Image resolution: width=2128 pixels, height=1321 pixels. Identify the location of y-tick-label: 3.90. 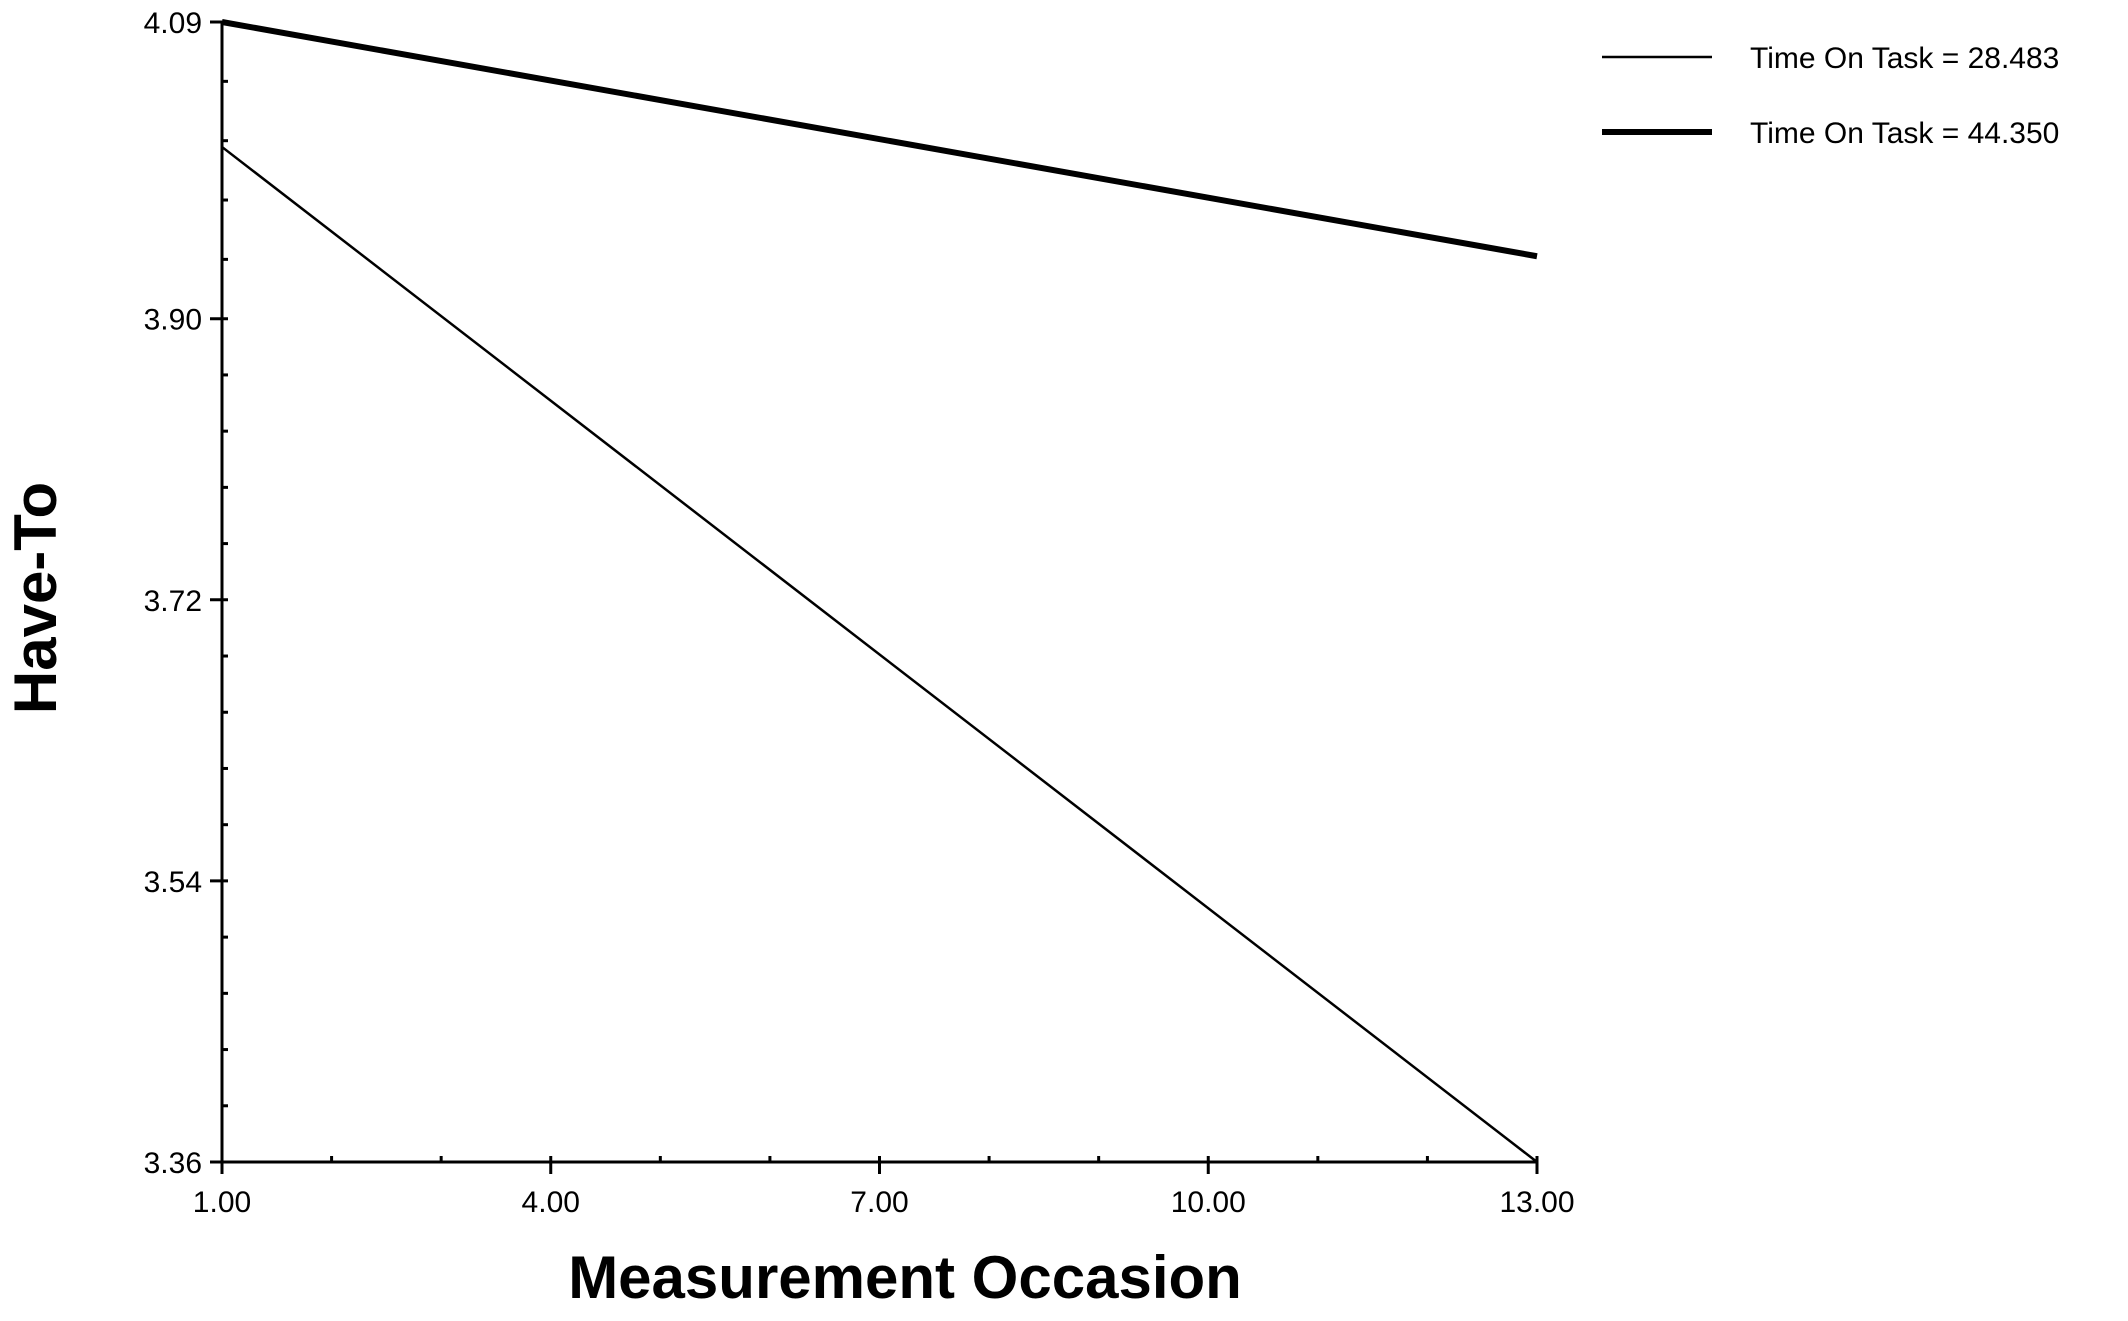
(173, 320).